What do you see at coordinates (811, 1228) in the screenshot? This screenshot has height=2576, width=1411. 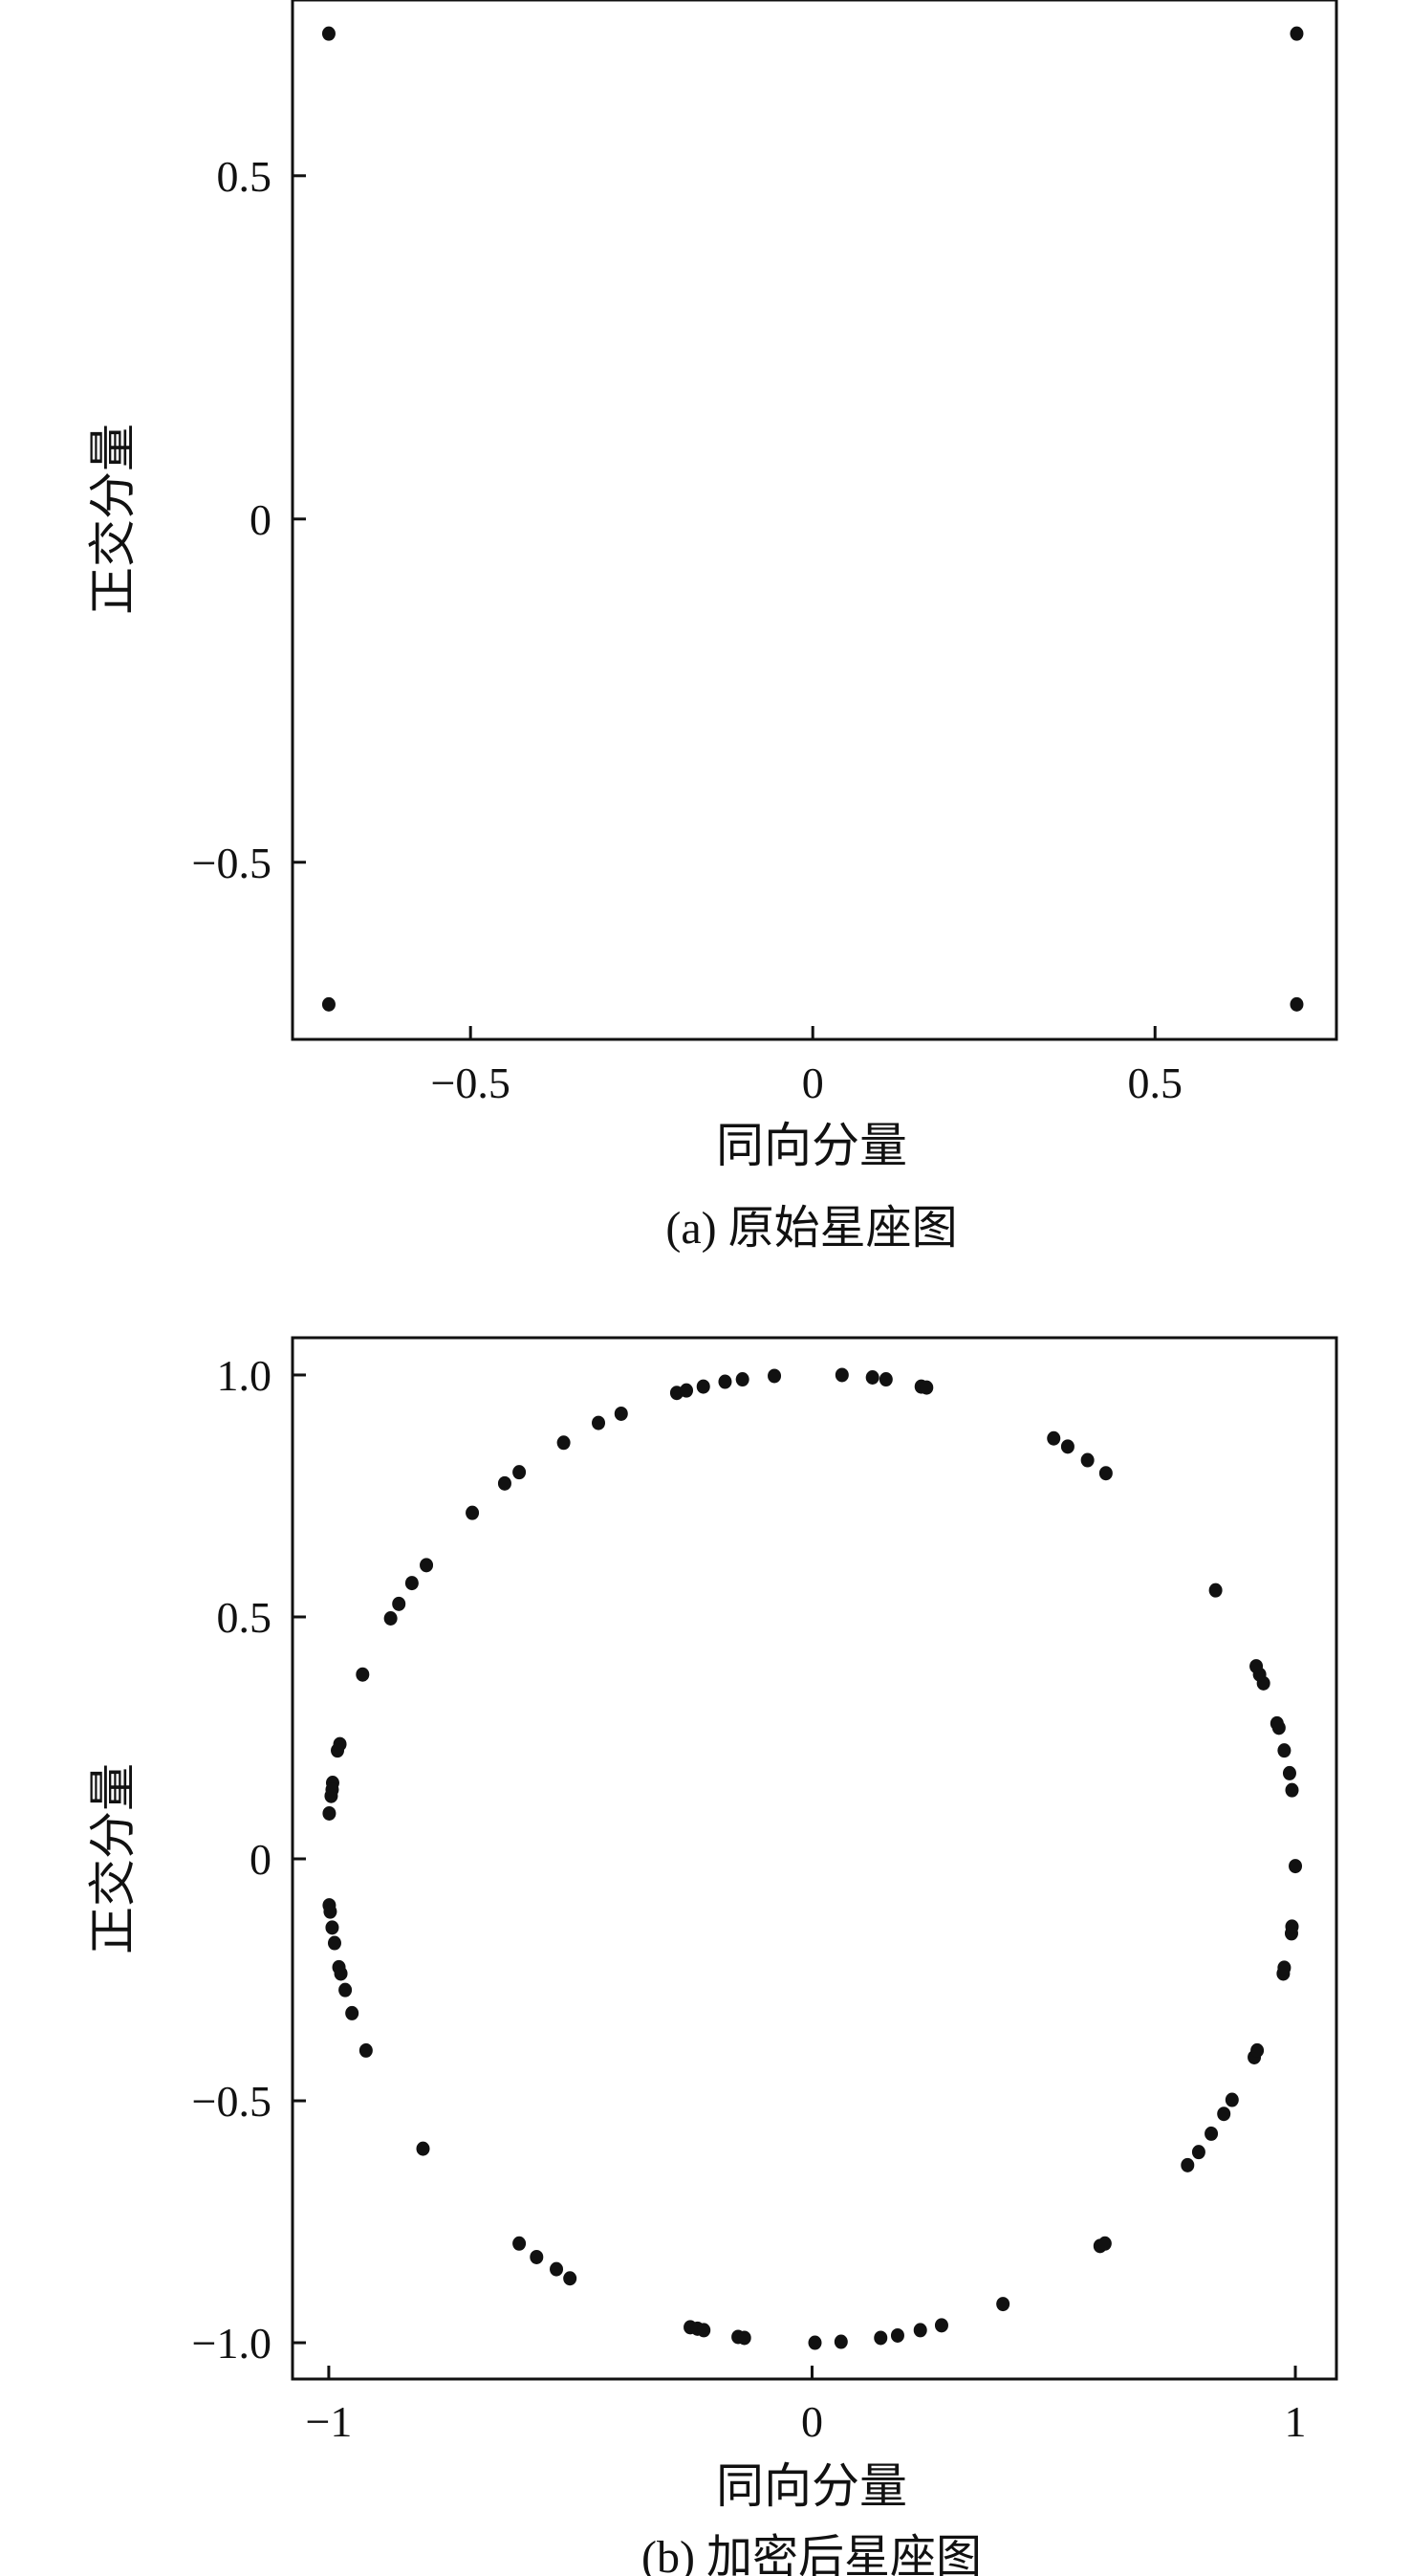 I see `chart-caption: (a) 原始星座图` at bounding box center [811, 1228].